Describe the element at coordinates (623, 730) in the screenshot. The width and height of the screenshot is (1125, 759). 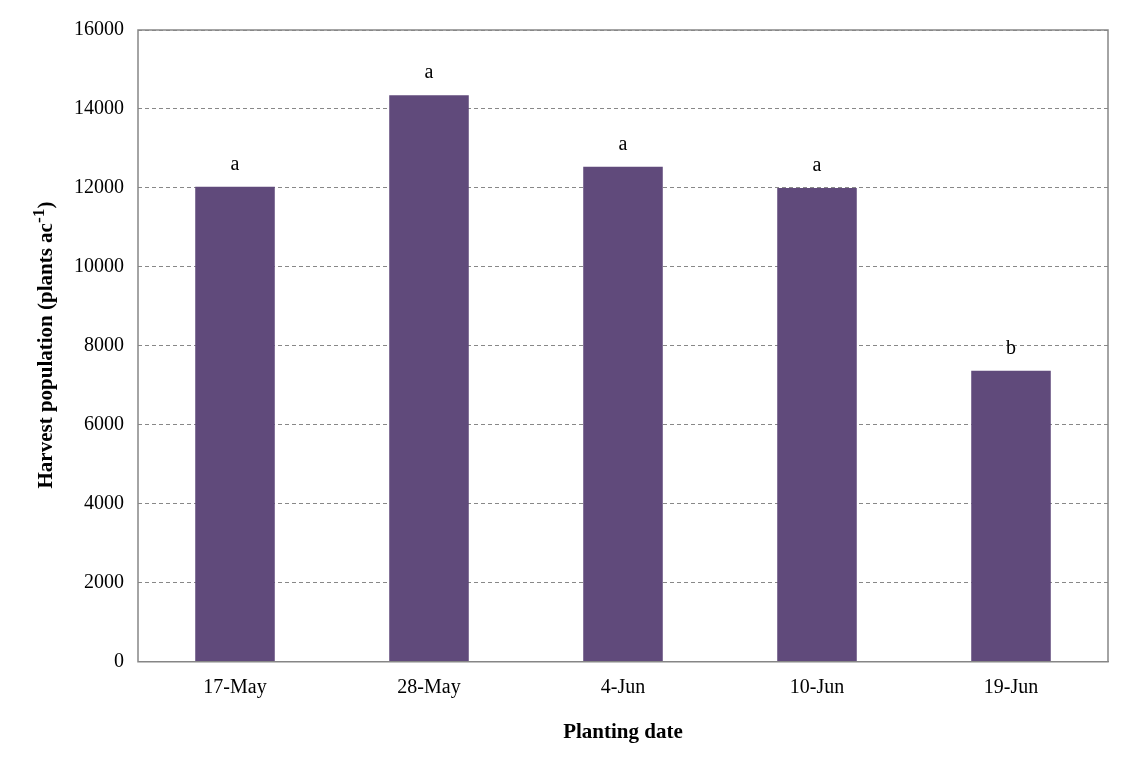
I see `x-axis-title: Planting date` at that location.